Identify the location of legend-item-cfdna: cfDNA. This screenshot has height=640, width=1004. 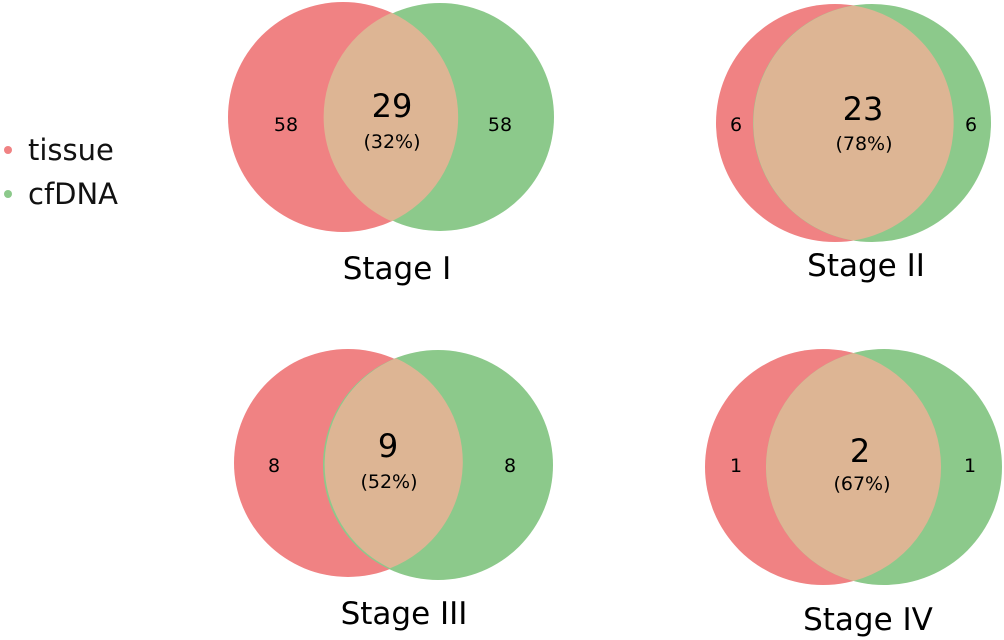
(61, 194).